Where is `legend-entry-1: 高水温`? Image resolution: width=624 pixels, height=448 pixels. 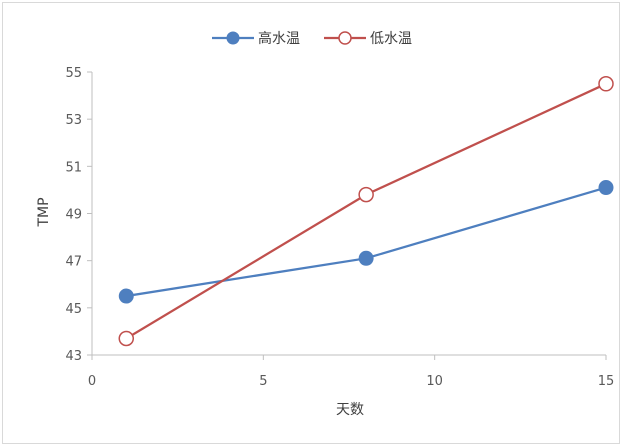
legend-entry-1: 高水温 is located at coordinates (256, 38).